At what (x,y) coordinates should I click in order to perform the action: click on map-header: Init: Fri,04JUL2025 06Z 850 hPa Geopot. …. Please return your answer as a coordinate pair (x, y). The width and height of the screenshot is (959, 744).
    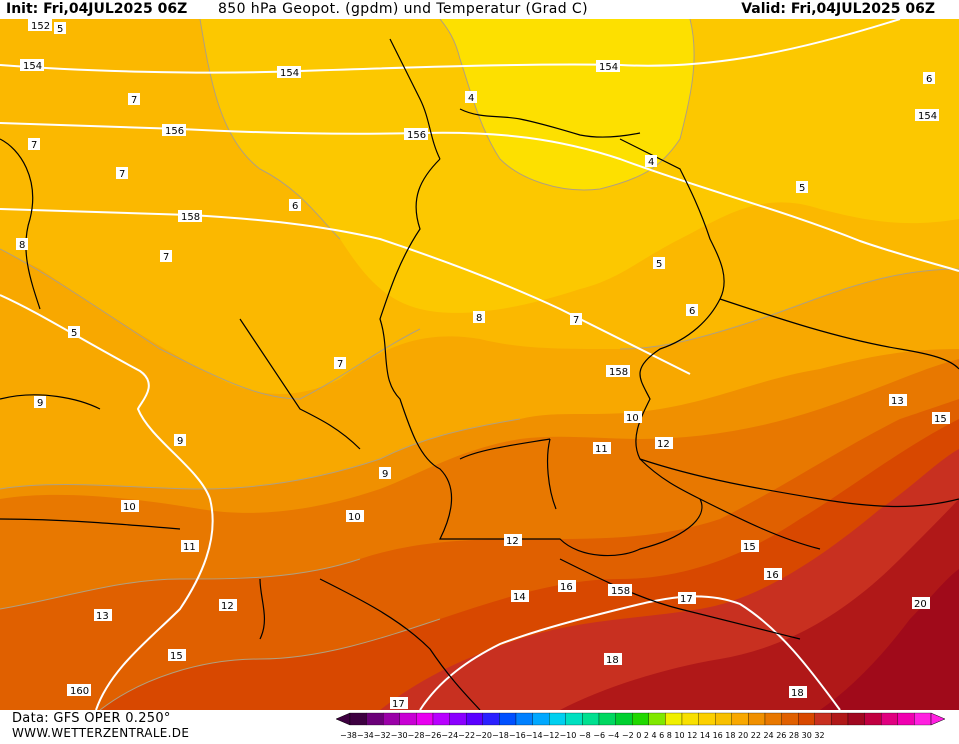
    Looking at the image, I should click on (479, 9).